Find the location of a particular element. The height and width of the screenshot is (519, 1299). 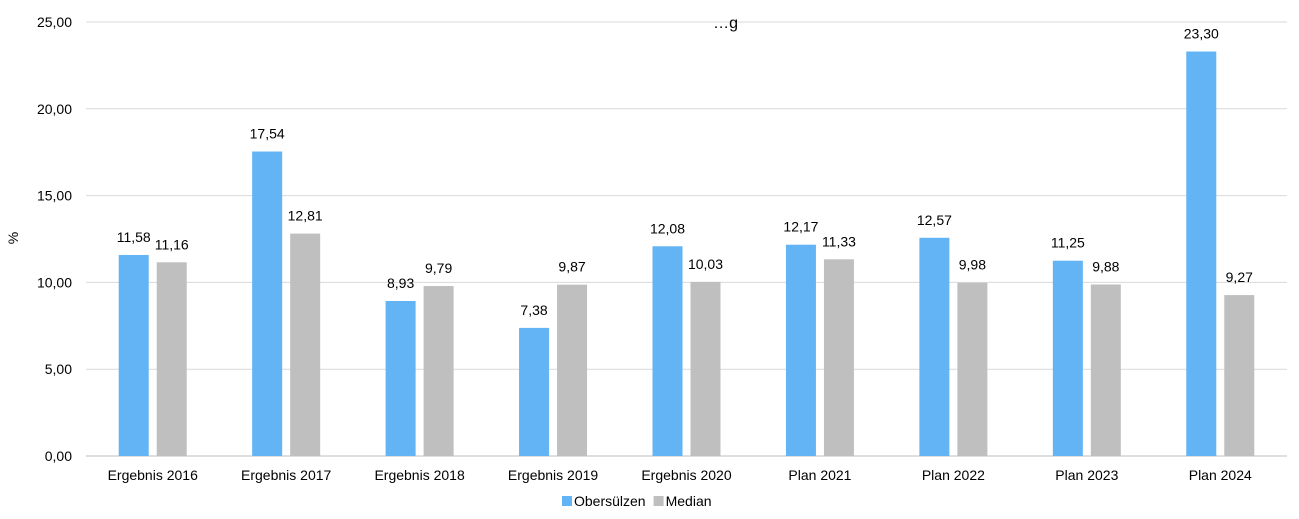

data-label: 9,79 is located at coordinates (438, 268).